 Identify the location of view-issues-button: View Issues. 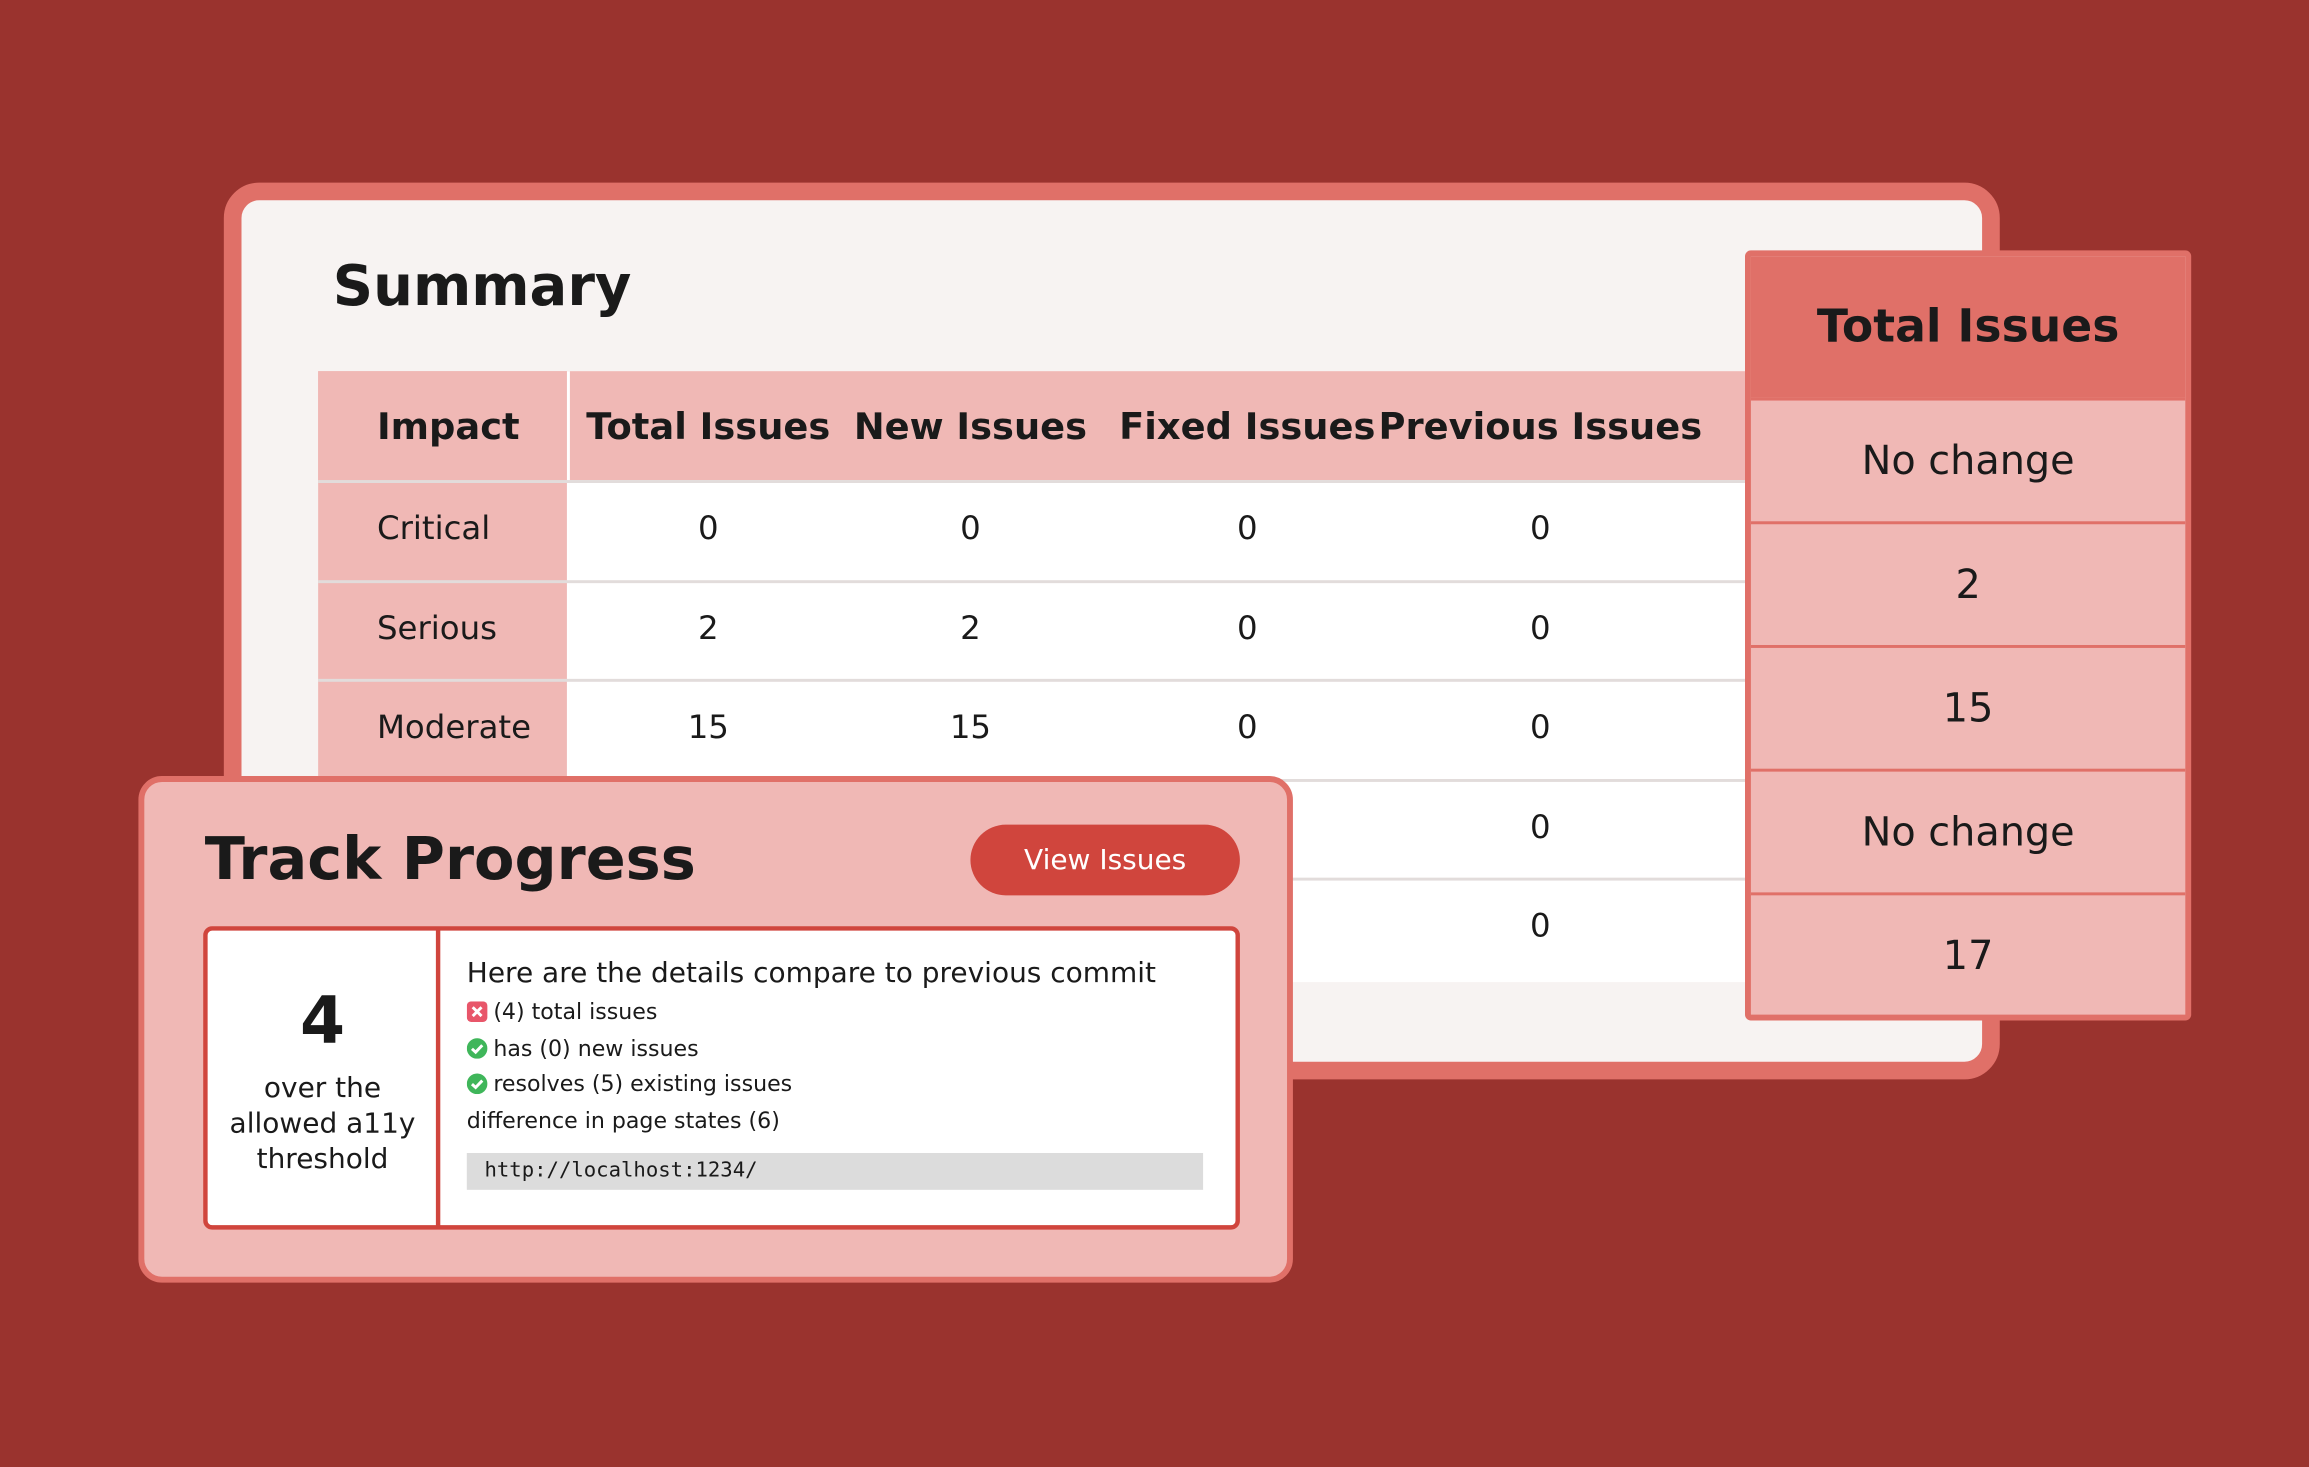
(1105, 860).